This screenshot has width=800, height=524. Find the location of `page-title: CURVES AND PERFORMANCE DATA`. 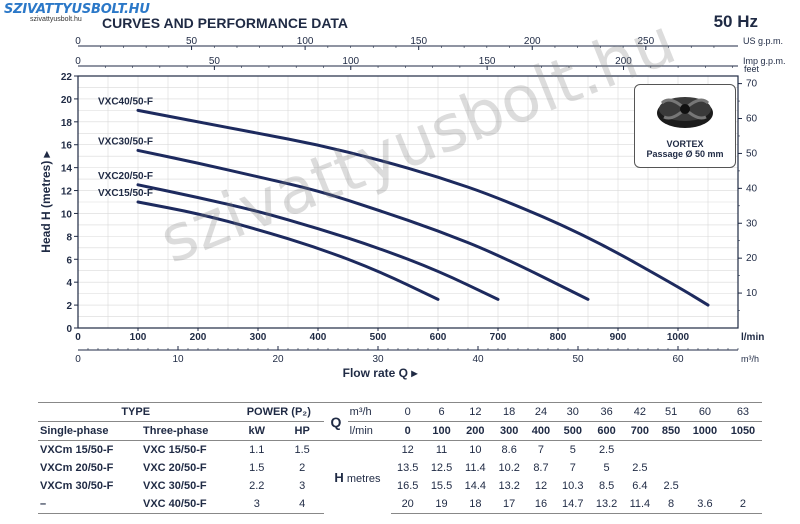

page-title: CURVES AND PERFORMANCE DATA is located at coordinates (225, 23).